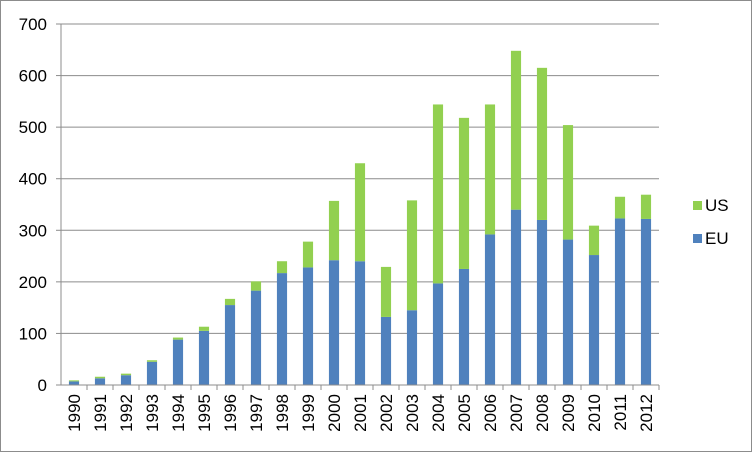 Image resolution: width=752 pixels, height=456 pixels. Describe the element at coordinates (33, 76) in the screenshot. I see `y-tick-label-600: 600` at that location.